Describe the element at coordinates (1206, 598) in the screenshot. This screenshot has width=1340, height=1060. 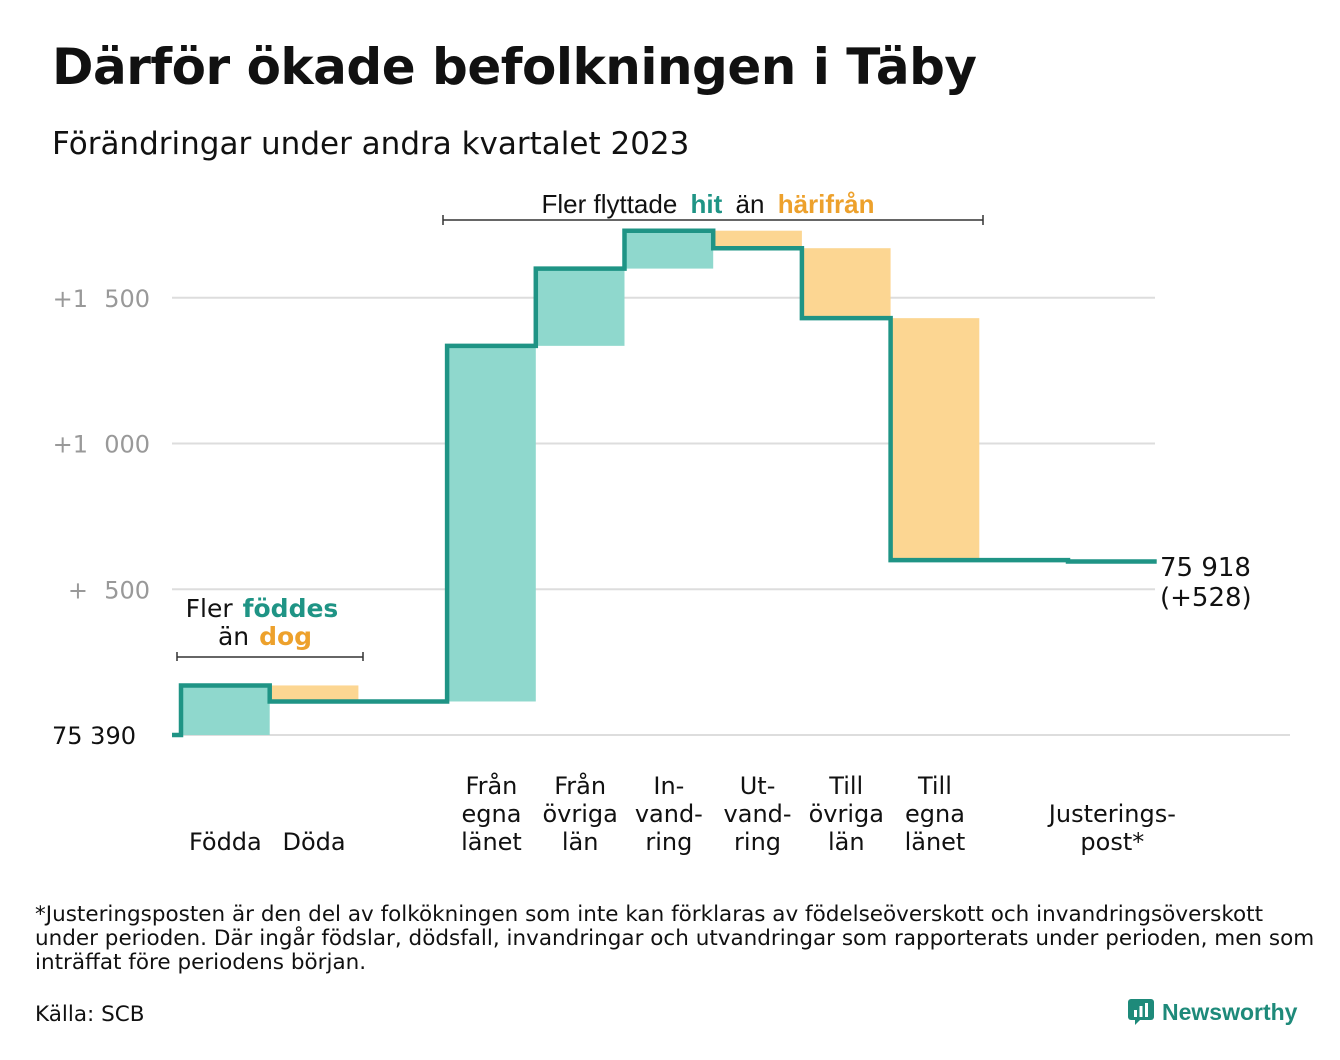
I see `end-change-label: (+528)` at that location.